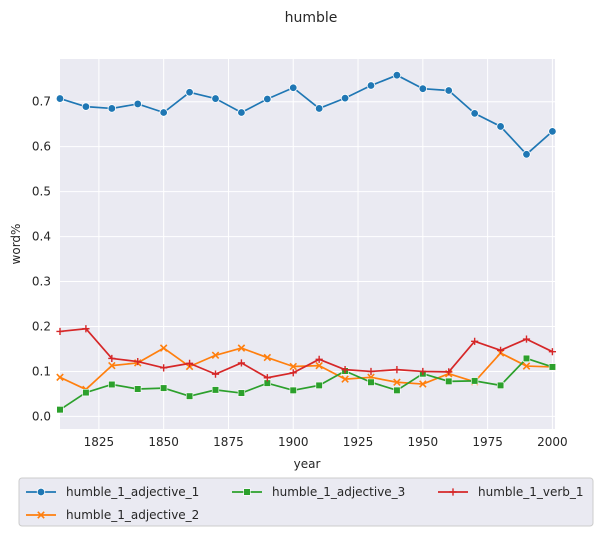 This screenshot has height=537, width=603. What do you see at coordinates (163, 442) in the screenshot?
I see `x-tick-label: 1850` at bounding box center [163, 442].